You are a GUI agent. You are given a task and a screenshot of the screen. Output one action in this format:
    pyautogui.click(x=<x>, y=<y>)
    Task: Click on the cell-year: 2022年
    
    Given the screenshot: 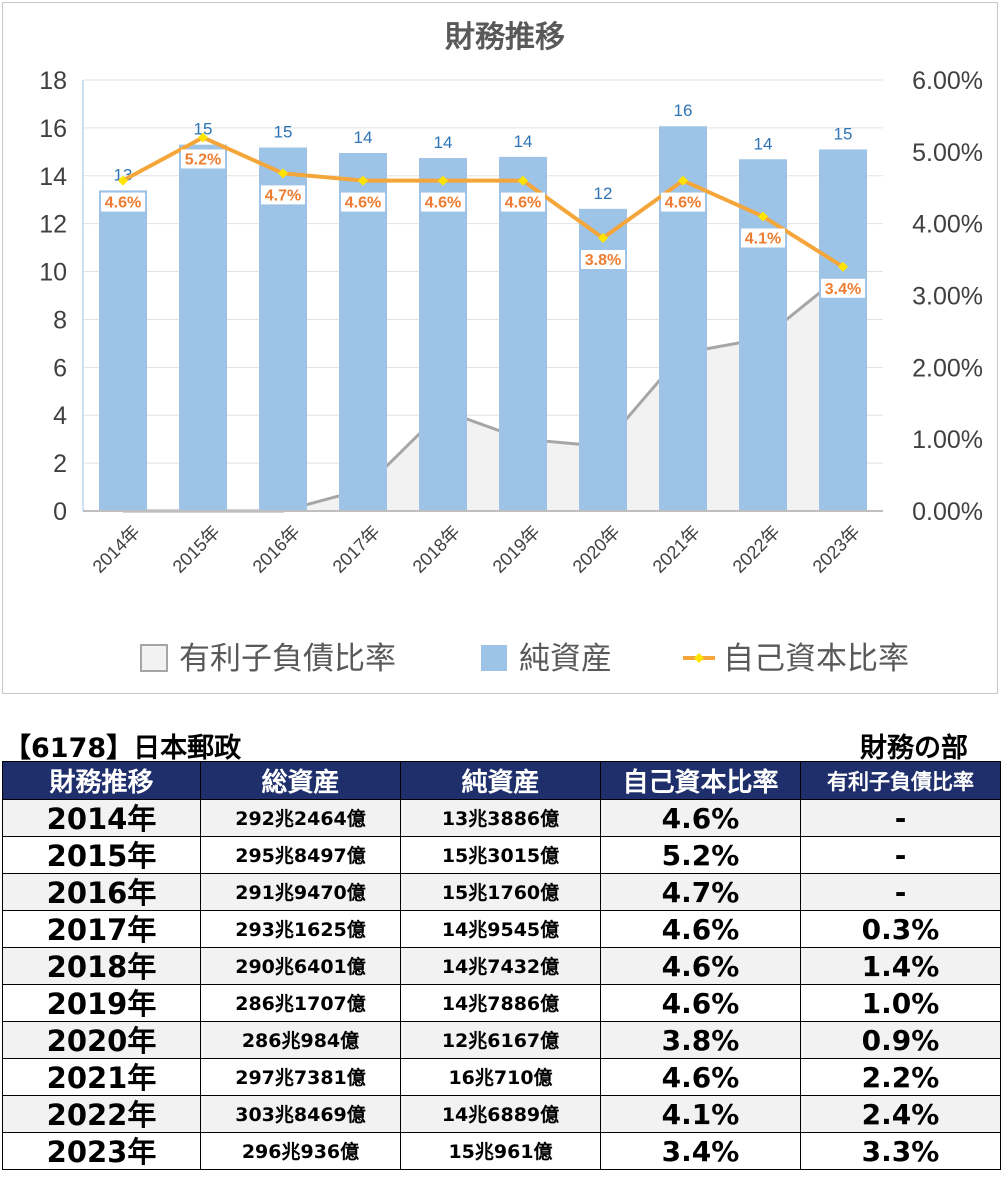 What is the action you would take?
    pyautogui.click(x=101, y=1114)
    